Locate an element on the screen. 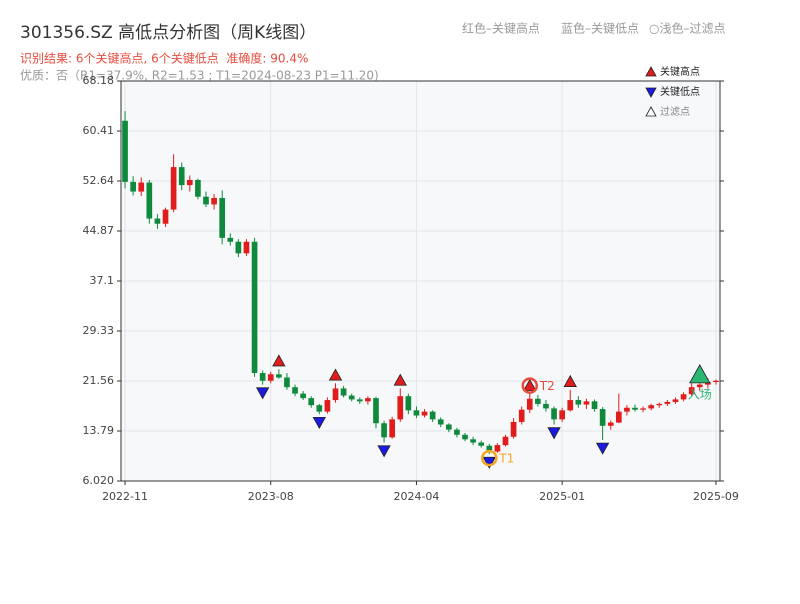 The image size is (800, 604). x-tick-label: 2023-08 is located at coordinates (271, 496).